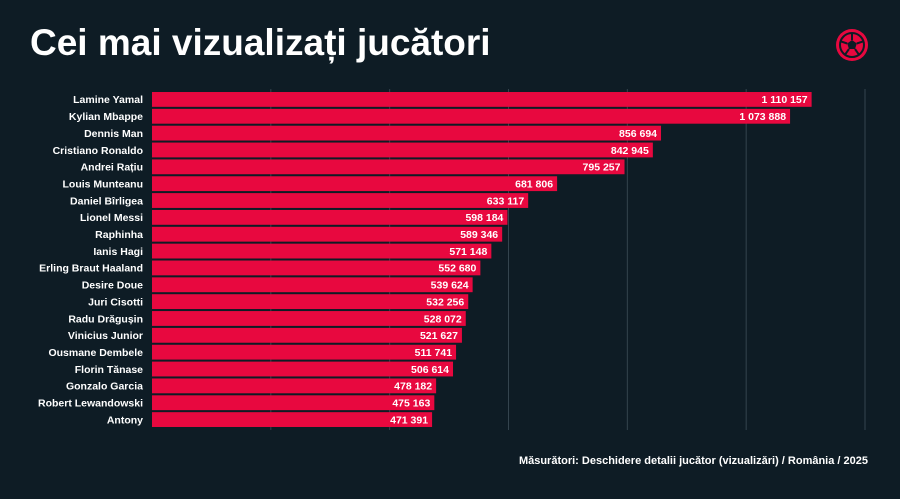  Describe the element at coordinates (104, 387) in the screenshot. I see `y-tick-label: Gonzalo Garcia` at that location.